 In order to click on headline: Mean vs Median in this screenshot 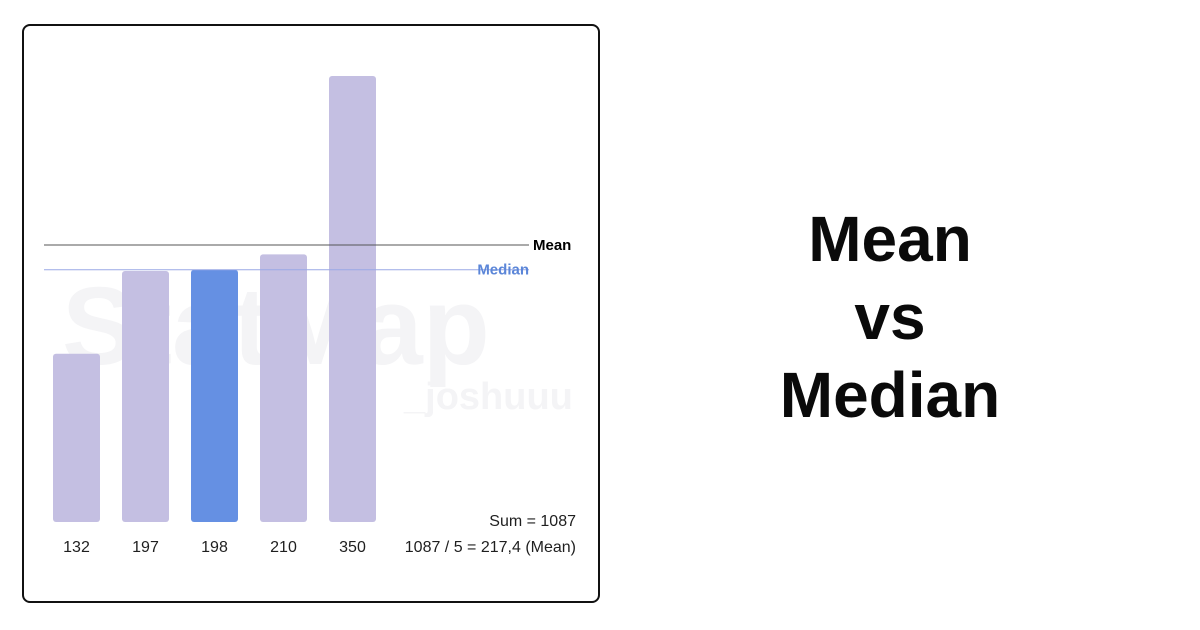, I will do `click(890, 317)`.